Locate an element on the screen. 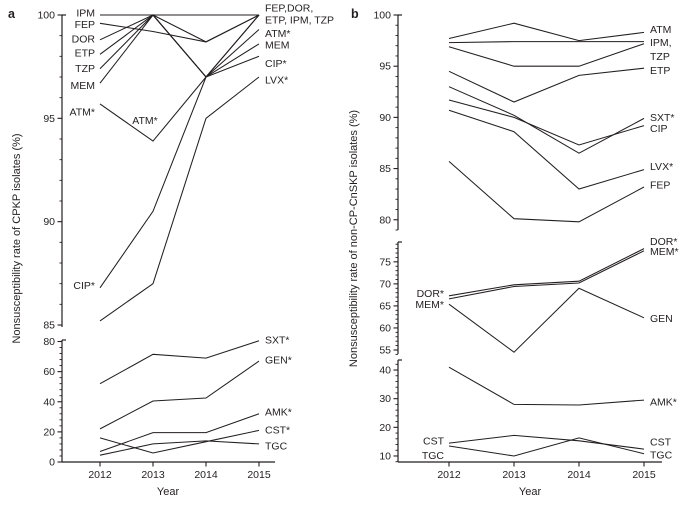 This screenshot has width=685, height=507. series-line-cst-a is located at coordinates (179, 441).